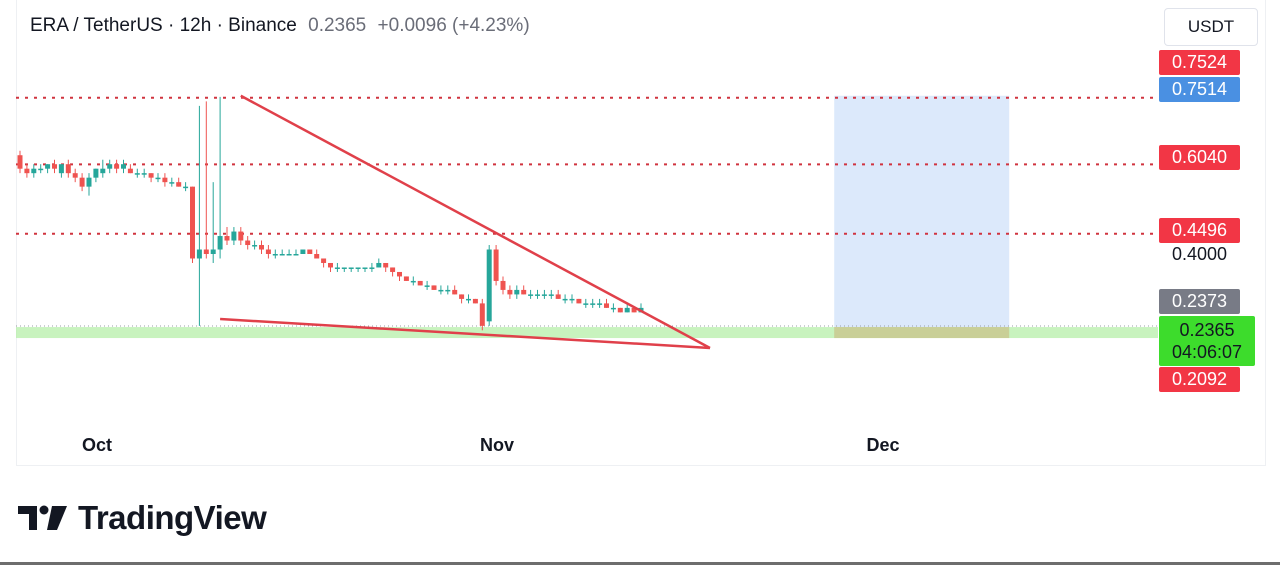 The width and height of the screenshot is (1280, 565). I want to click on time-label-oct: Oct, so click(97, 445).